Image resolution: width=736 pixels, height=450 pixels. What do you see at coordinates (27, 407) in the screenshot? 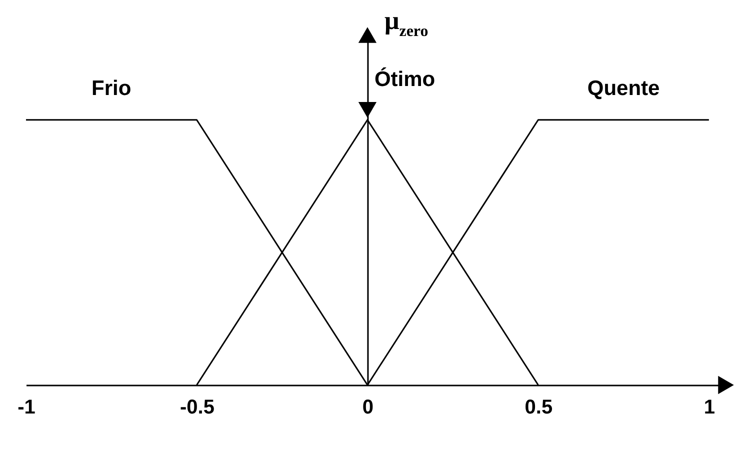
I see `x-tick-label: -1` at bounding box center [27, 407].